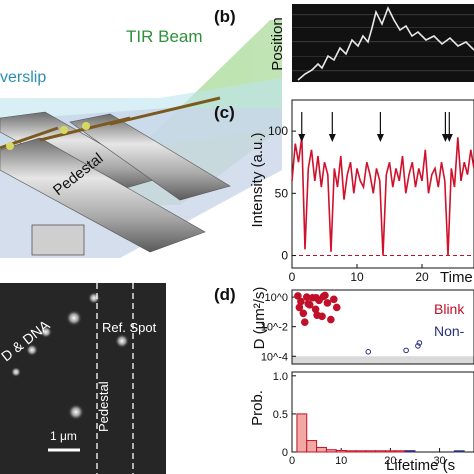 This screenshot has width=474, height=474. I want to click on dna-strands, so click(110, 123).